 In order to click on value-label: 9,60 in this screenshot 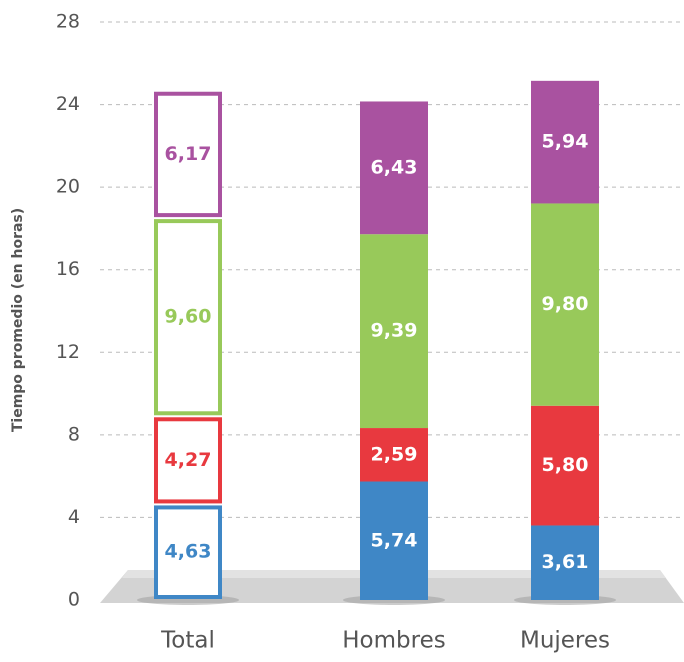, I will do `click(188, 317)`.